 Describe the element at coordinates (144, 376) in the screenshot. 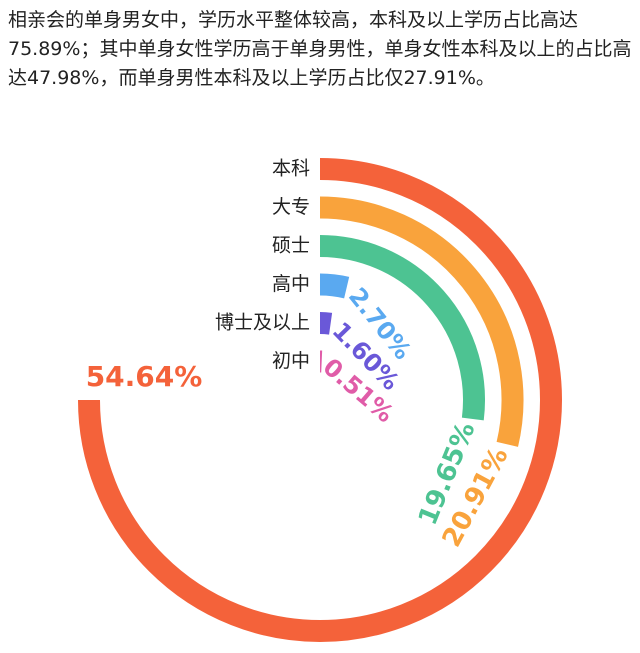

I see `value-label: 54.64%` at that location.